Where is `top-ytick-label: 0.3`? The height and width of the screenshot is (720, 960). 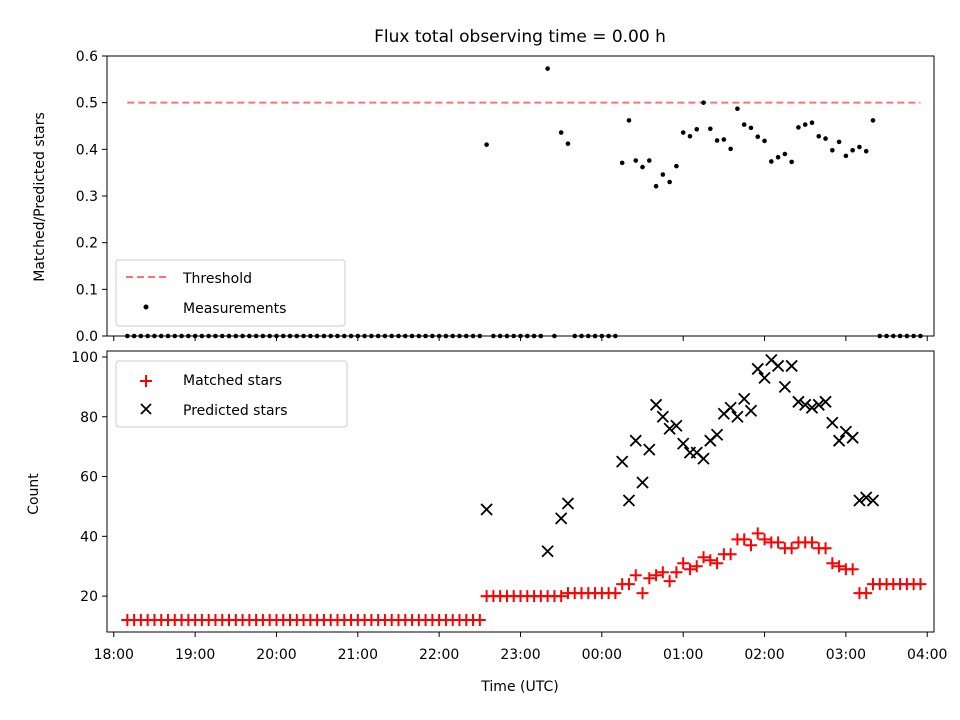 top-ytick-label: 0.3 is located at coordinates (87, 197).